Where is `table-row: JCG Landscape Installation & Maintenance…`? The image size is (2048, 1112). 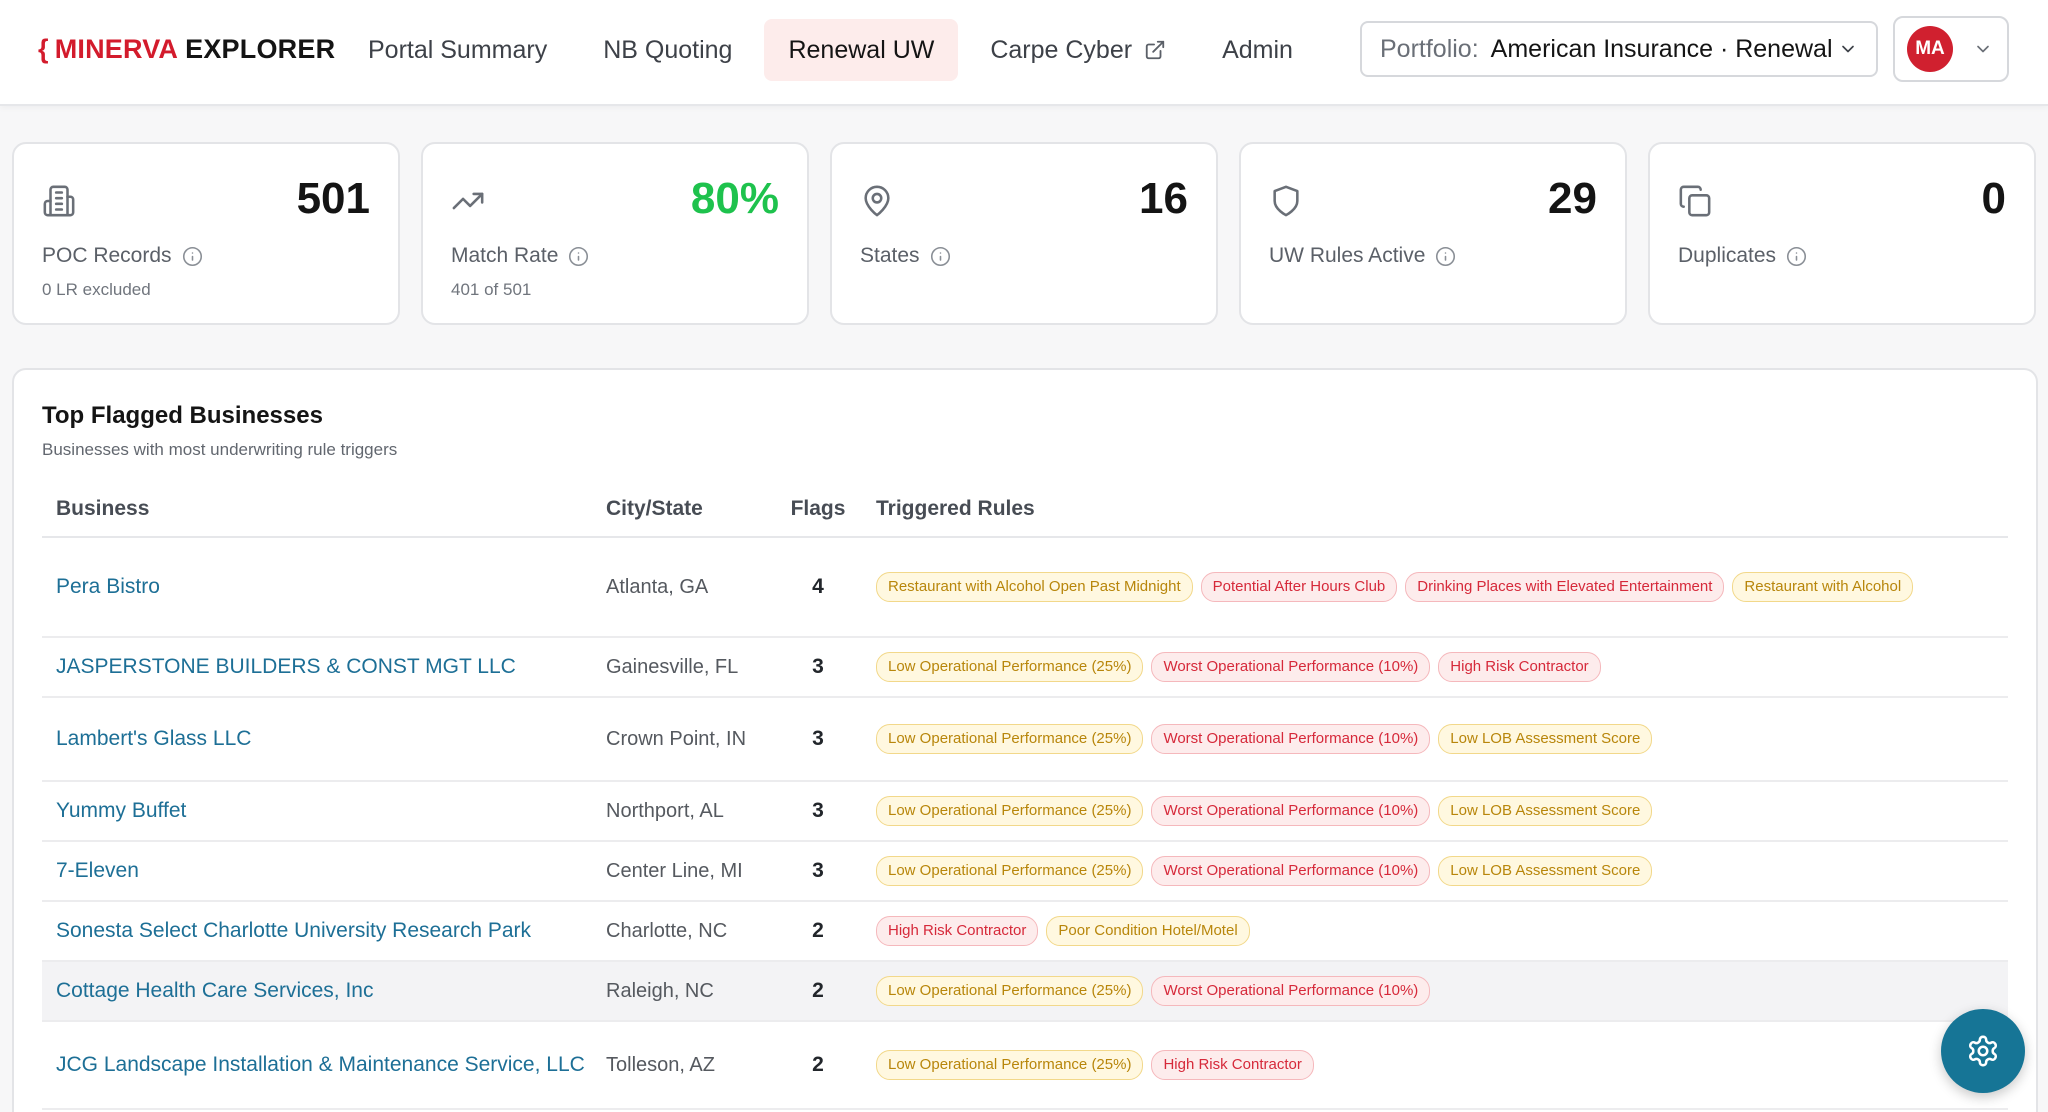 table-row: JCG Landscape Installation & Maintenance… is located at coordinates (1025, 1066).